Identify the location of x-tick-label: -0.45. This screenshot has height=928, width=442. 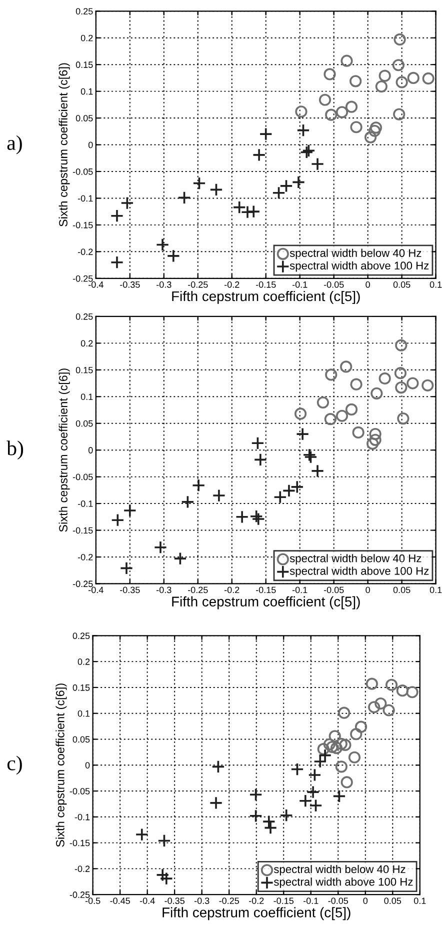
(120, 901).